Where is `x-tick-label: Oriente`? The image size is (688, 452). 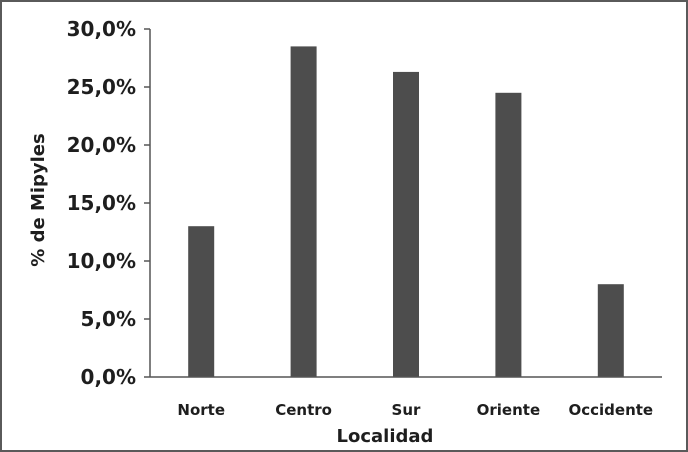 x-tick-label: Oriente is located at coordinates (509, 410).